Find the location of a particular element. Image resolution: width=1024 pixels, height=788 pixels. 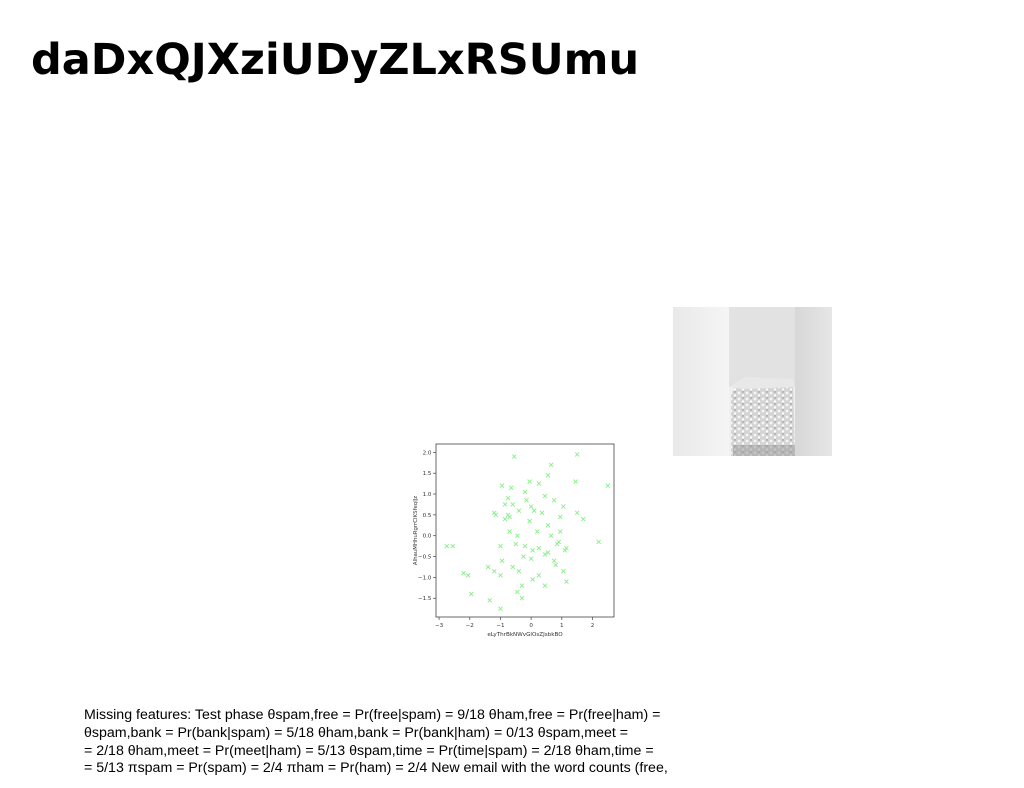

x-tick-label: −1 is located at coordinates (500, 626).